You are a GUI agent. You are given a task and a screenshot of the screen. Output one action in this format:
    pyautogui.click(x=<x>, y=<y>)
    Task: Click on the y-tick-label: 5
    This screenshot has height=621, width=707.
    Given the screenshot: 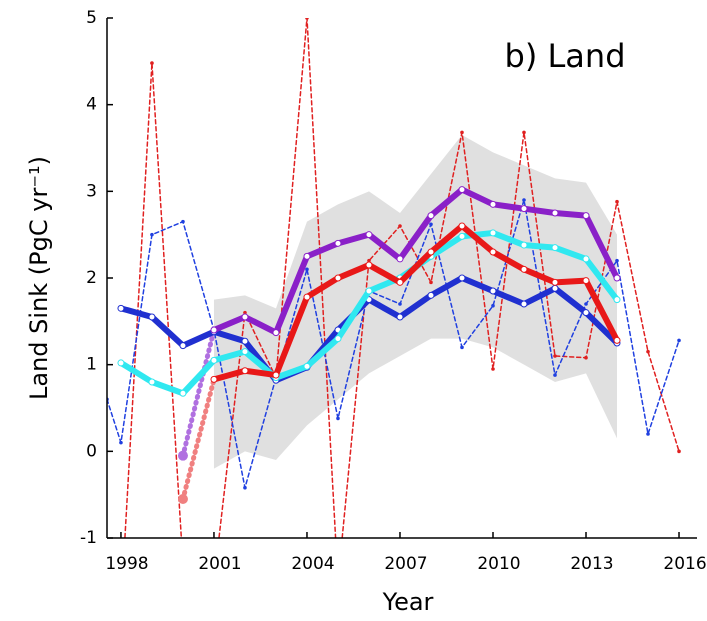 What is the action you would take?
    pyautogui.click(x=91, y=18)
    